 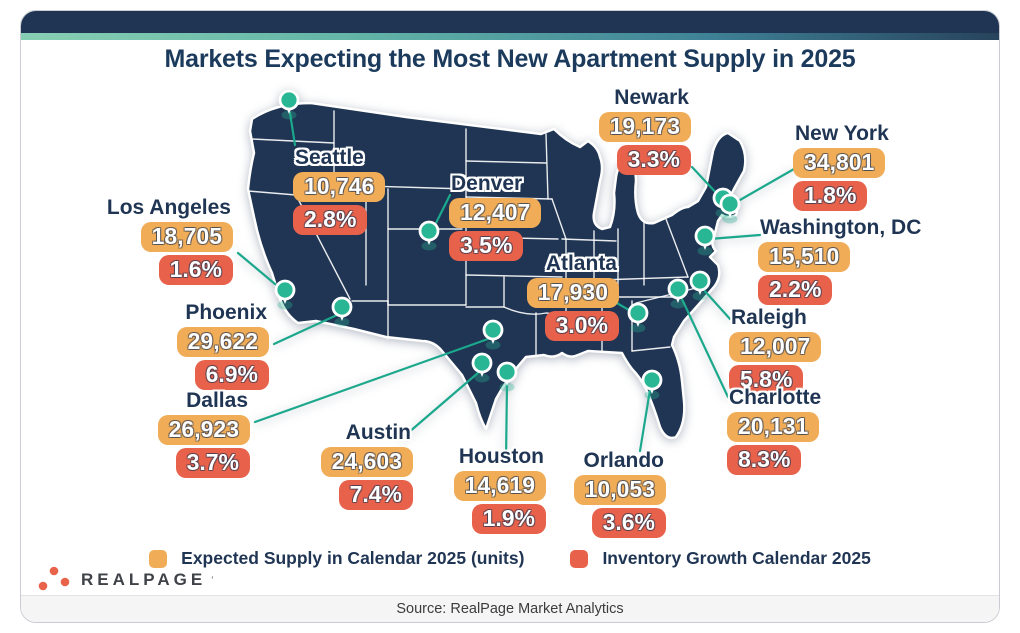 I want to click on connector-washington-dc, so click(x=734, y=237).